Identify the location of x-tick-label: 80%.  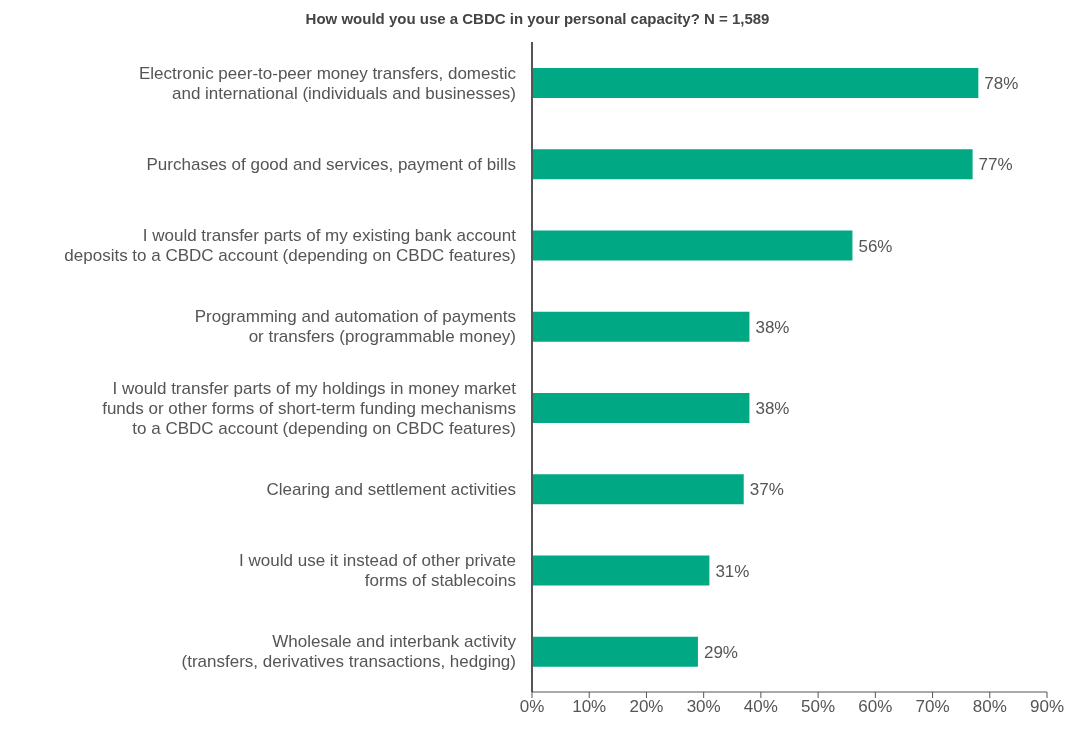
(989, 707).